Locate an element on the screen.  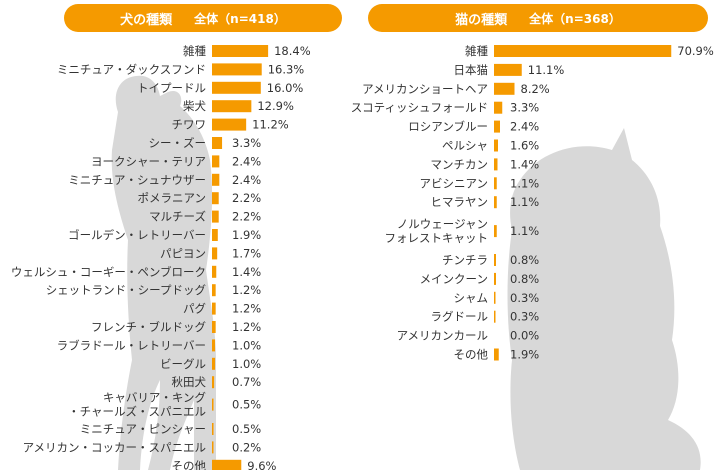
cat-value-label: 3.3% is located at coordinates (524, 108).